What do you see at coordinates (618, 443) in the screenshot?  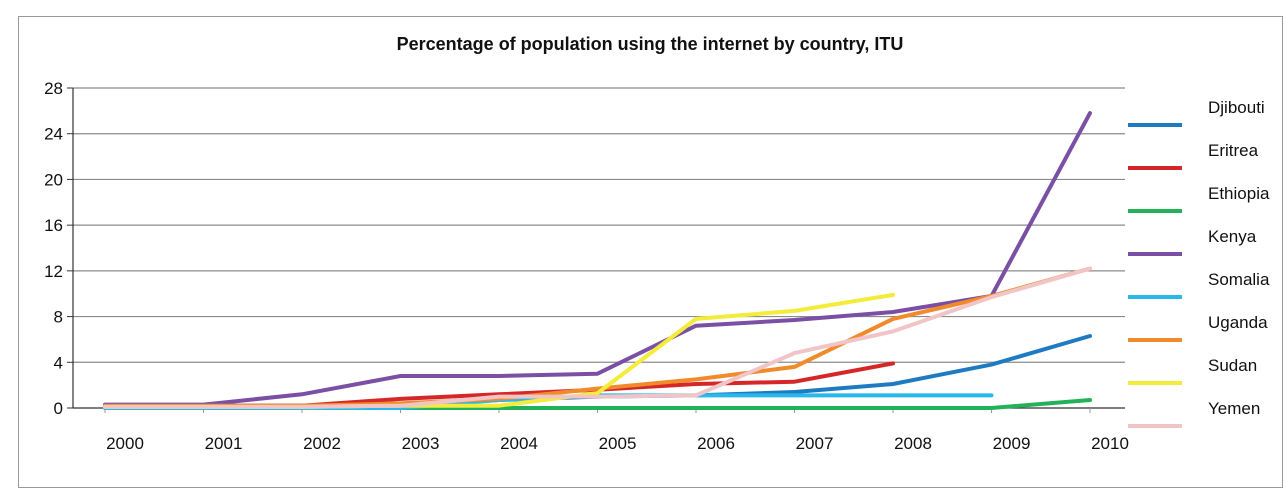 I see `x-tick-label: 2005` at bounding box center [618, 443].